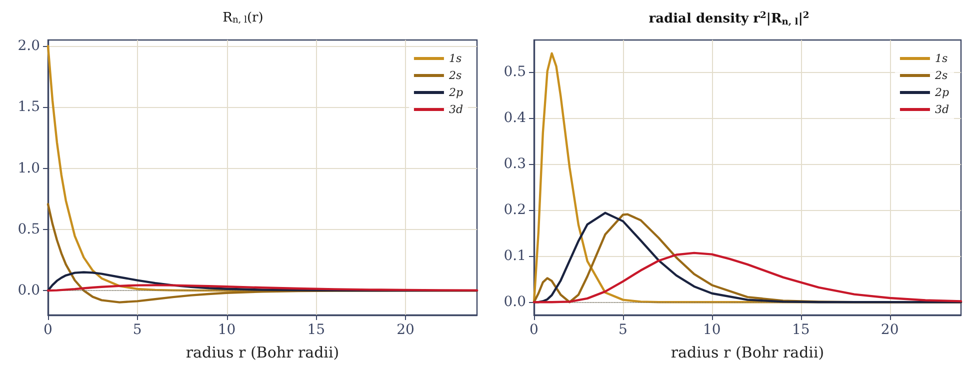  What do you see at coordinates (243, 18) in the screenshot?
I see `chart-title: Rn, l(r)` at bounding box center [243, 18].